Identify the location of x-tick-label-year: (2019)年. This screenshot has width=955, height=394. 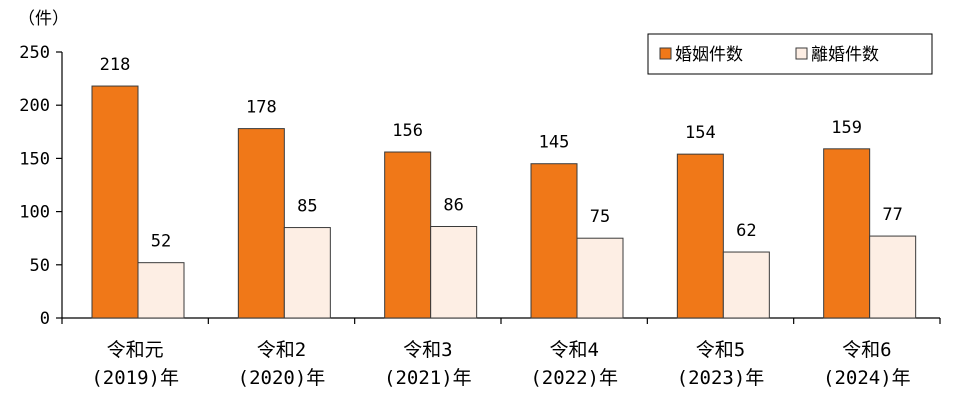
(135, 378).